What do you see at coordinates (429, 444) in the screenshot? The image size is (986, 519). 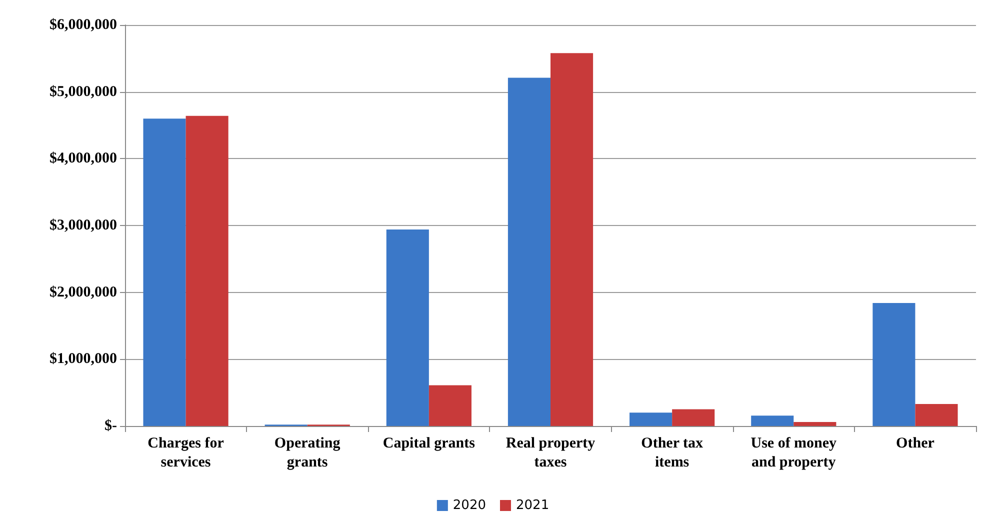 I see `x-tick-label: Capital grants` at bounding box center [429, 444].